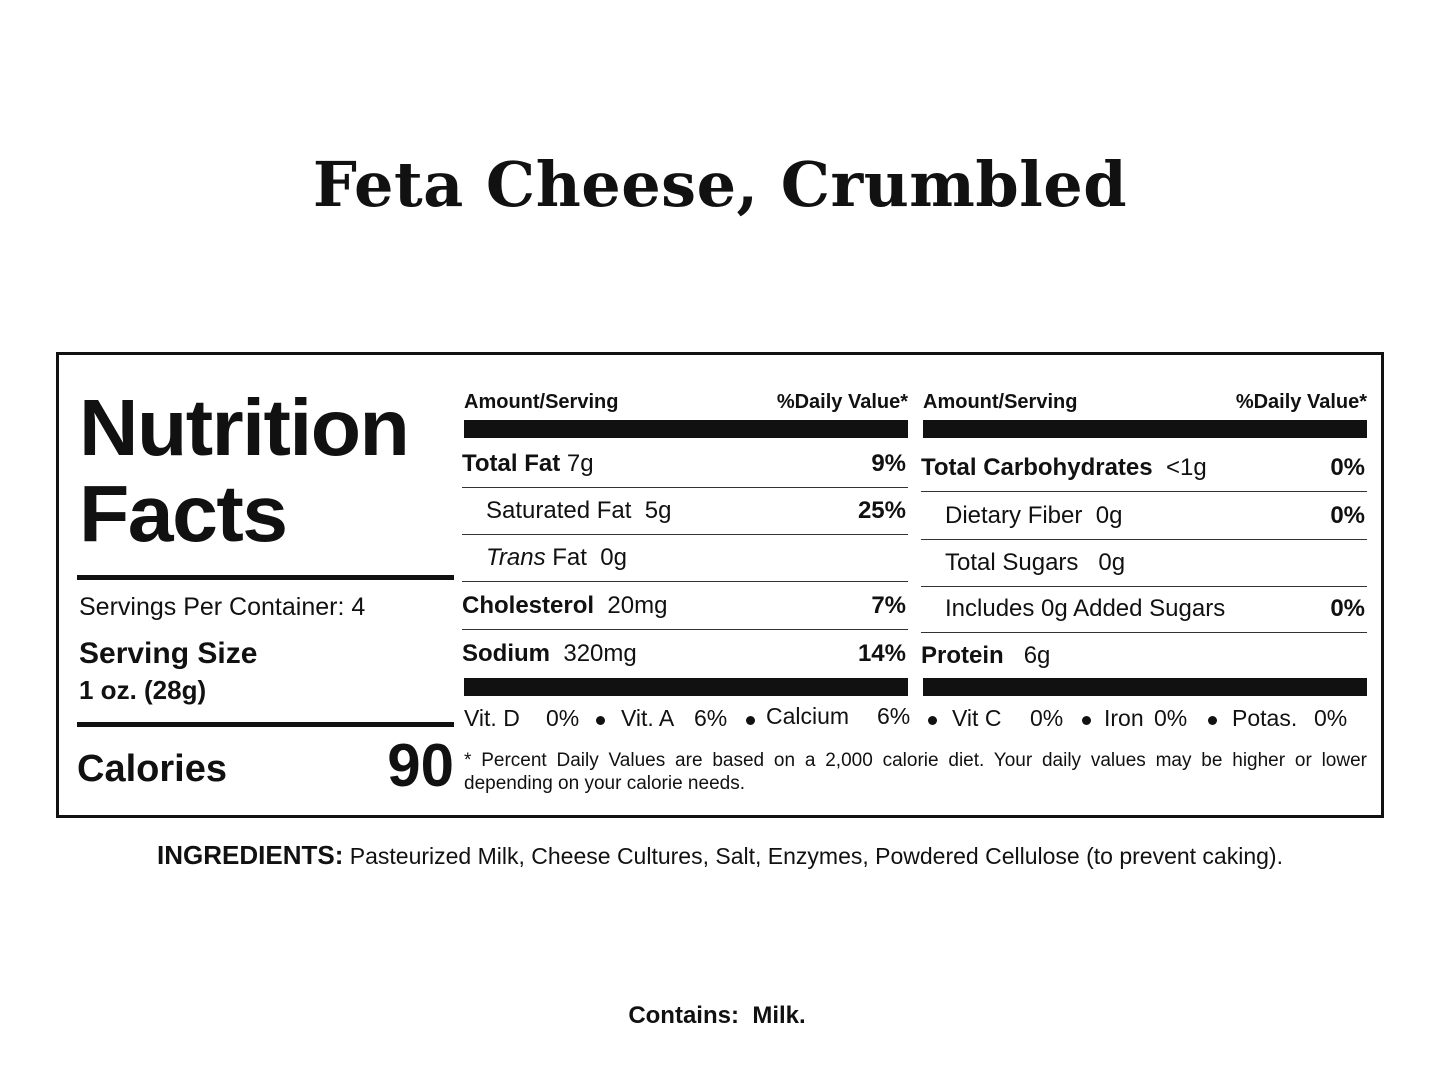  Describe the element at coordinates (962, 655) in the screenshot. I see `nutrient-name: Protein` at that location.